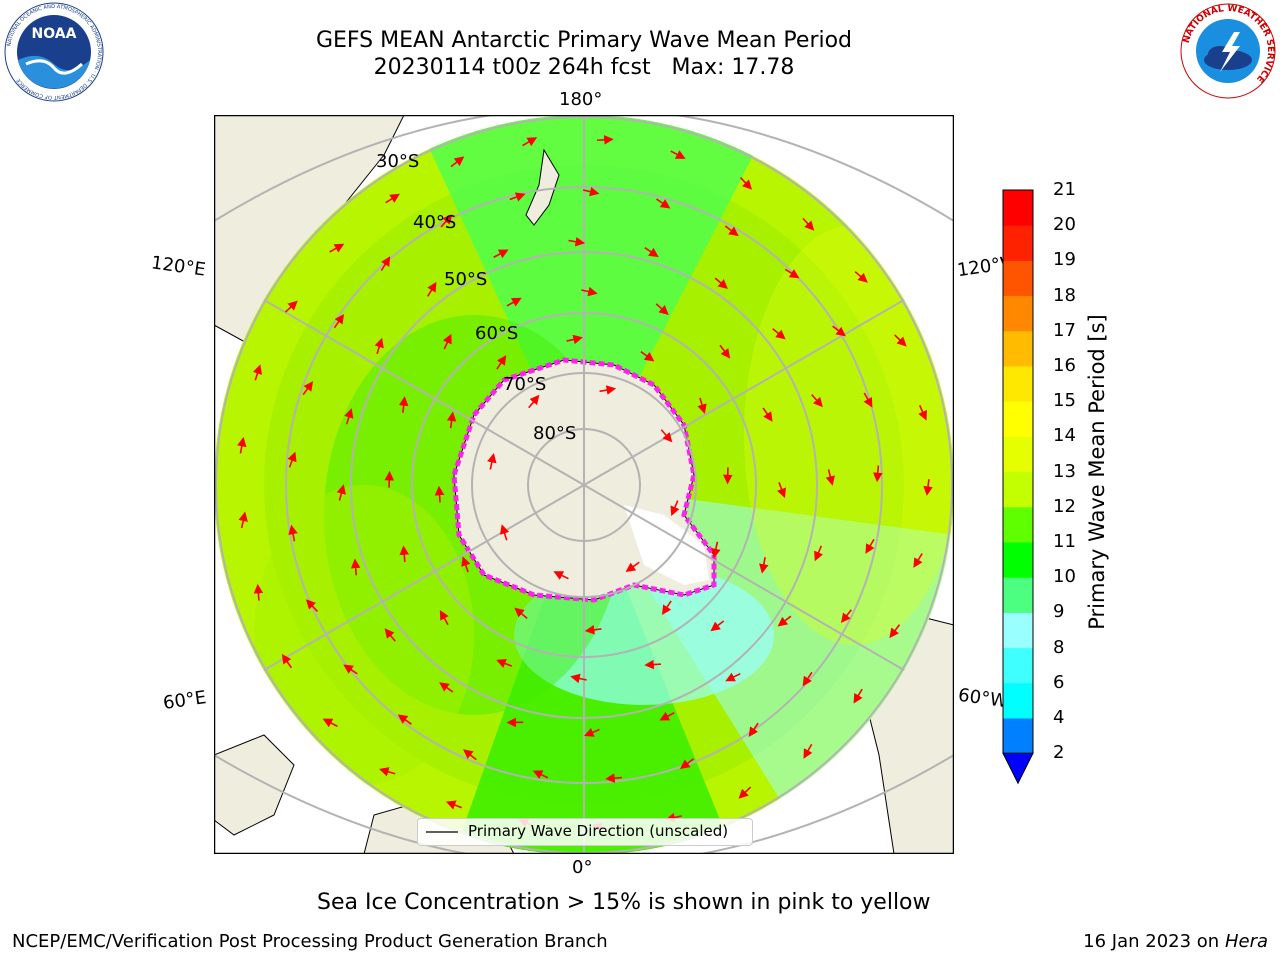 This screenshot has height=960, width=1280. I want to click on run-date: 16 Jan 2023 on Hera, so click(1175, 941).